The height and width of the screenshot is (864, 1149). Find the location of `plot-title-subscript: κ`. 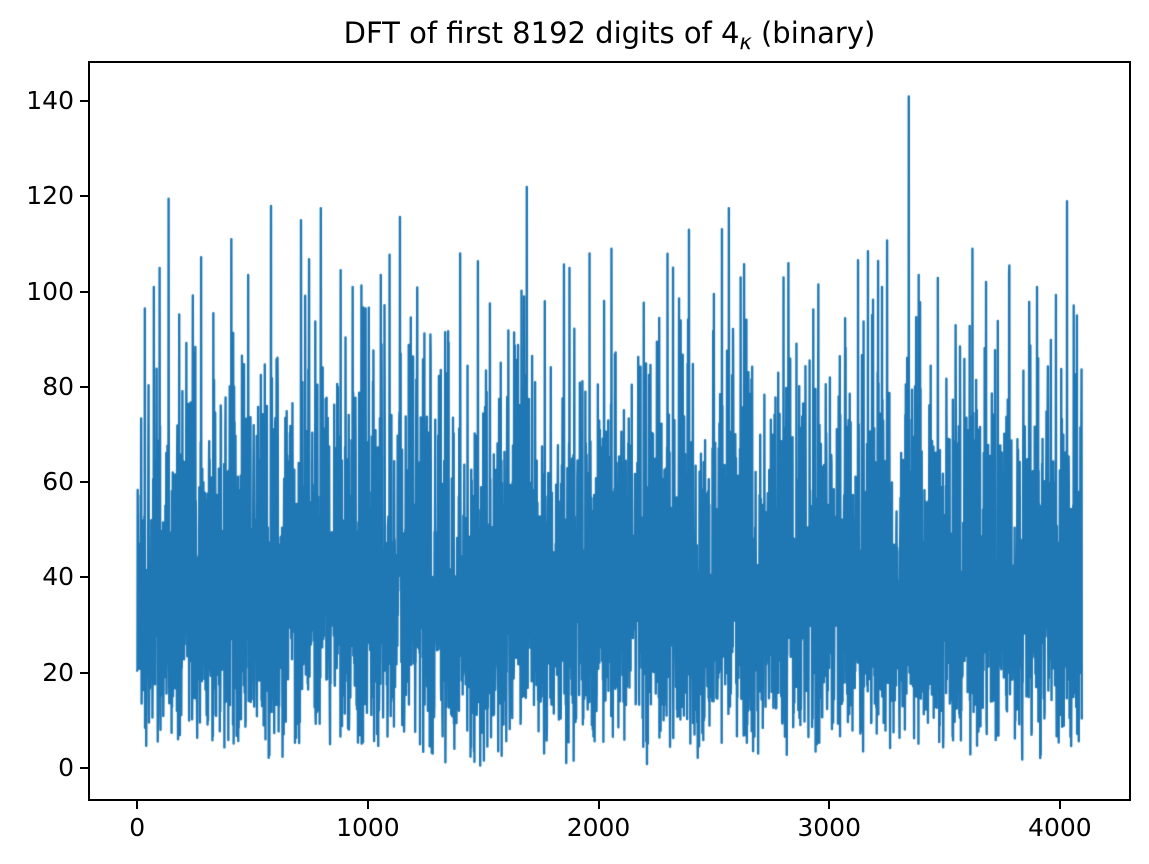

plot-title-subscript: κ is located at coordinates (745, 41).